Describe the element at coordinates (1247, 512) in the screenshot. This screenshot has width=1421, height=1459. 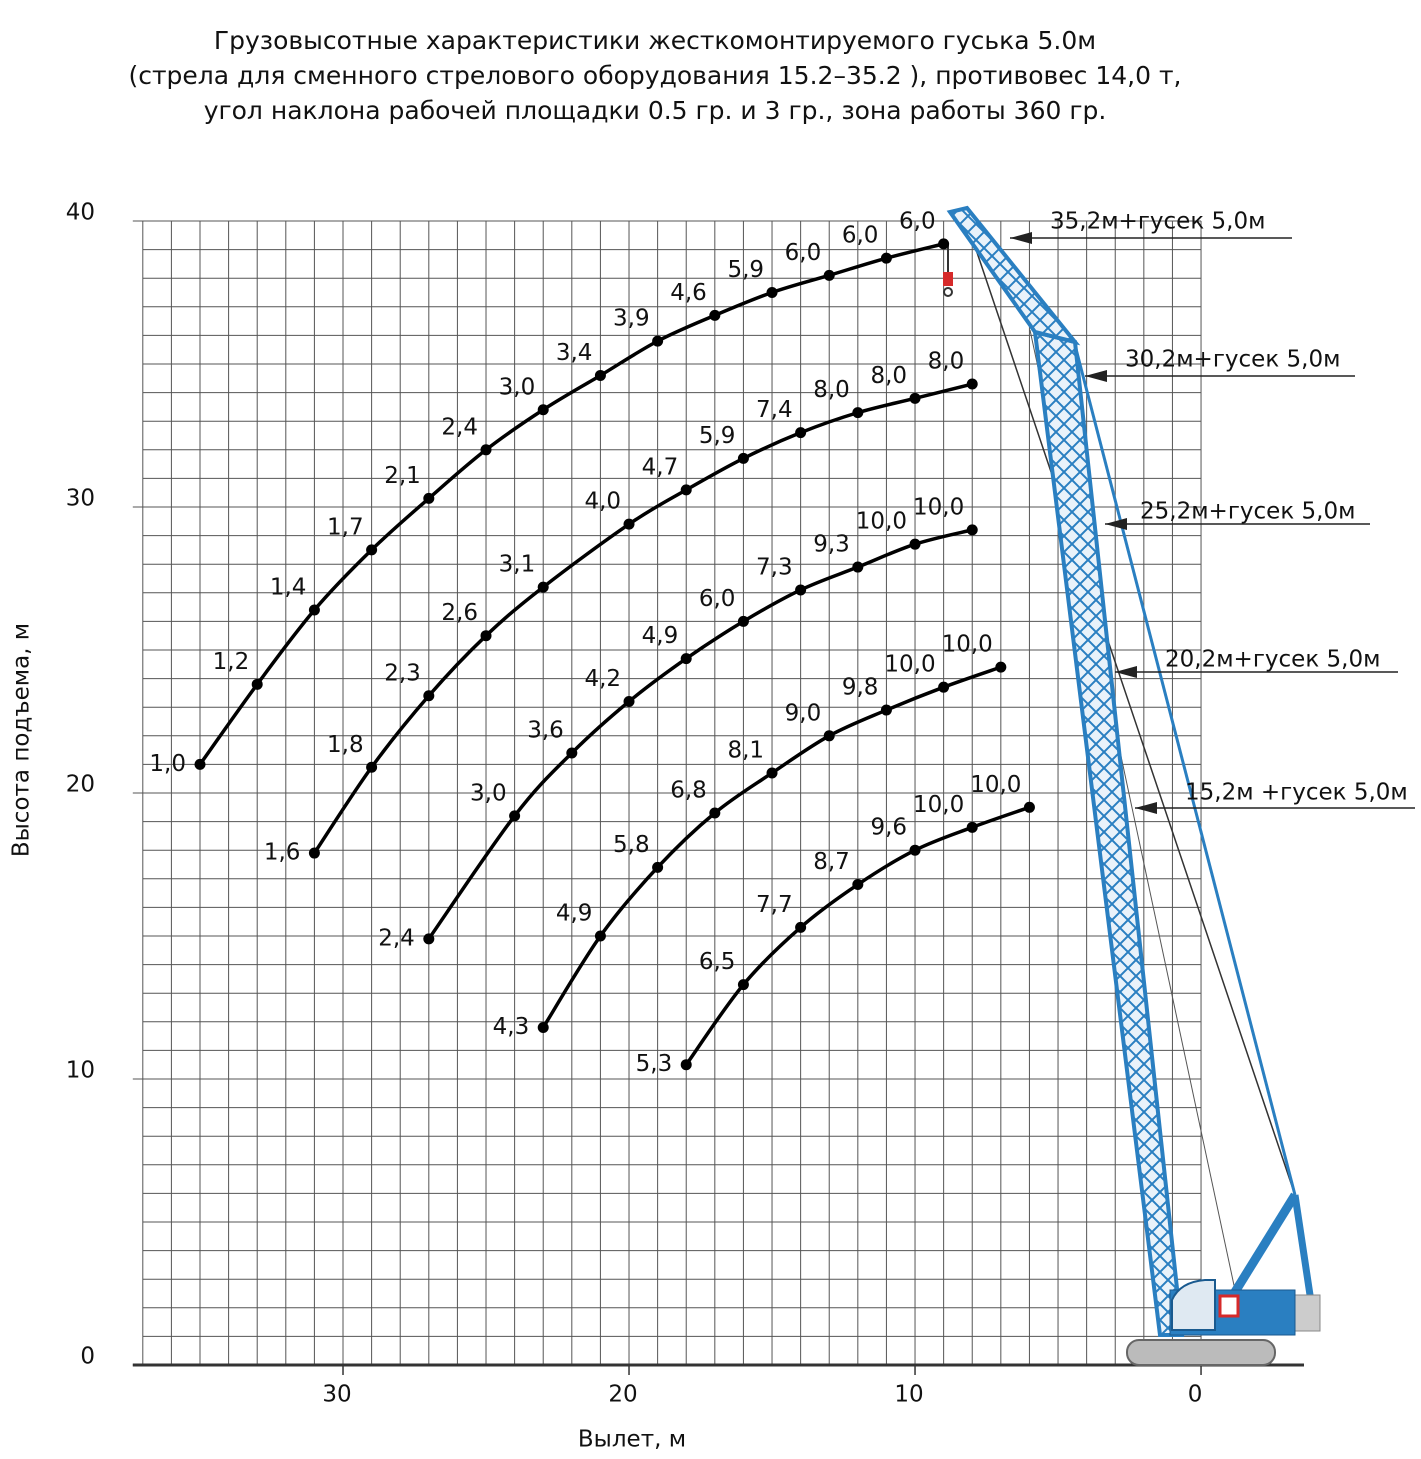
I see `boom-annotation: 25,2м+гусек 5,0м` at that location.